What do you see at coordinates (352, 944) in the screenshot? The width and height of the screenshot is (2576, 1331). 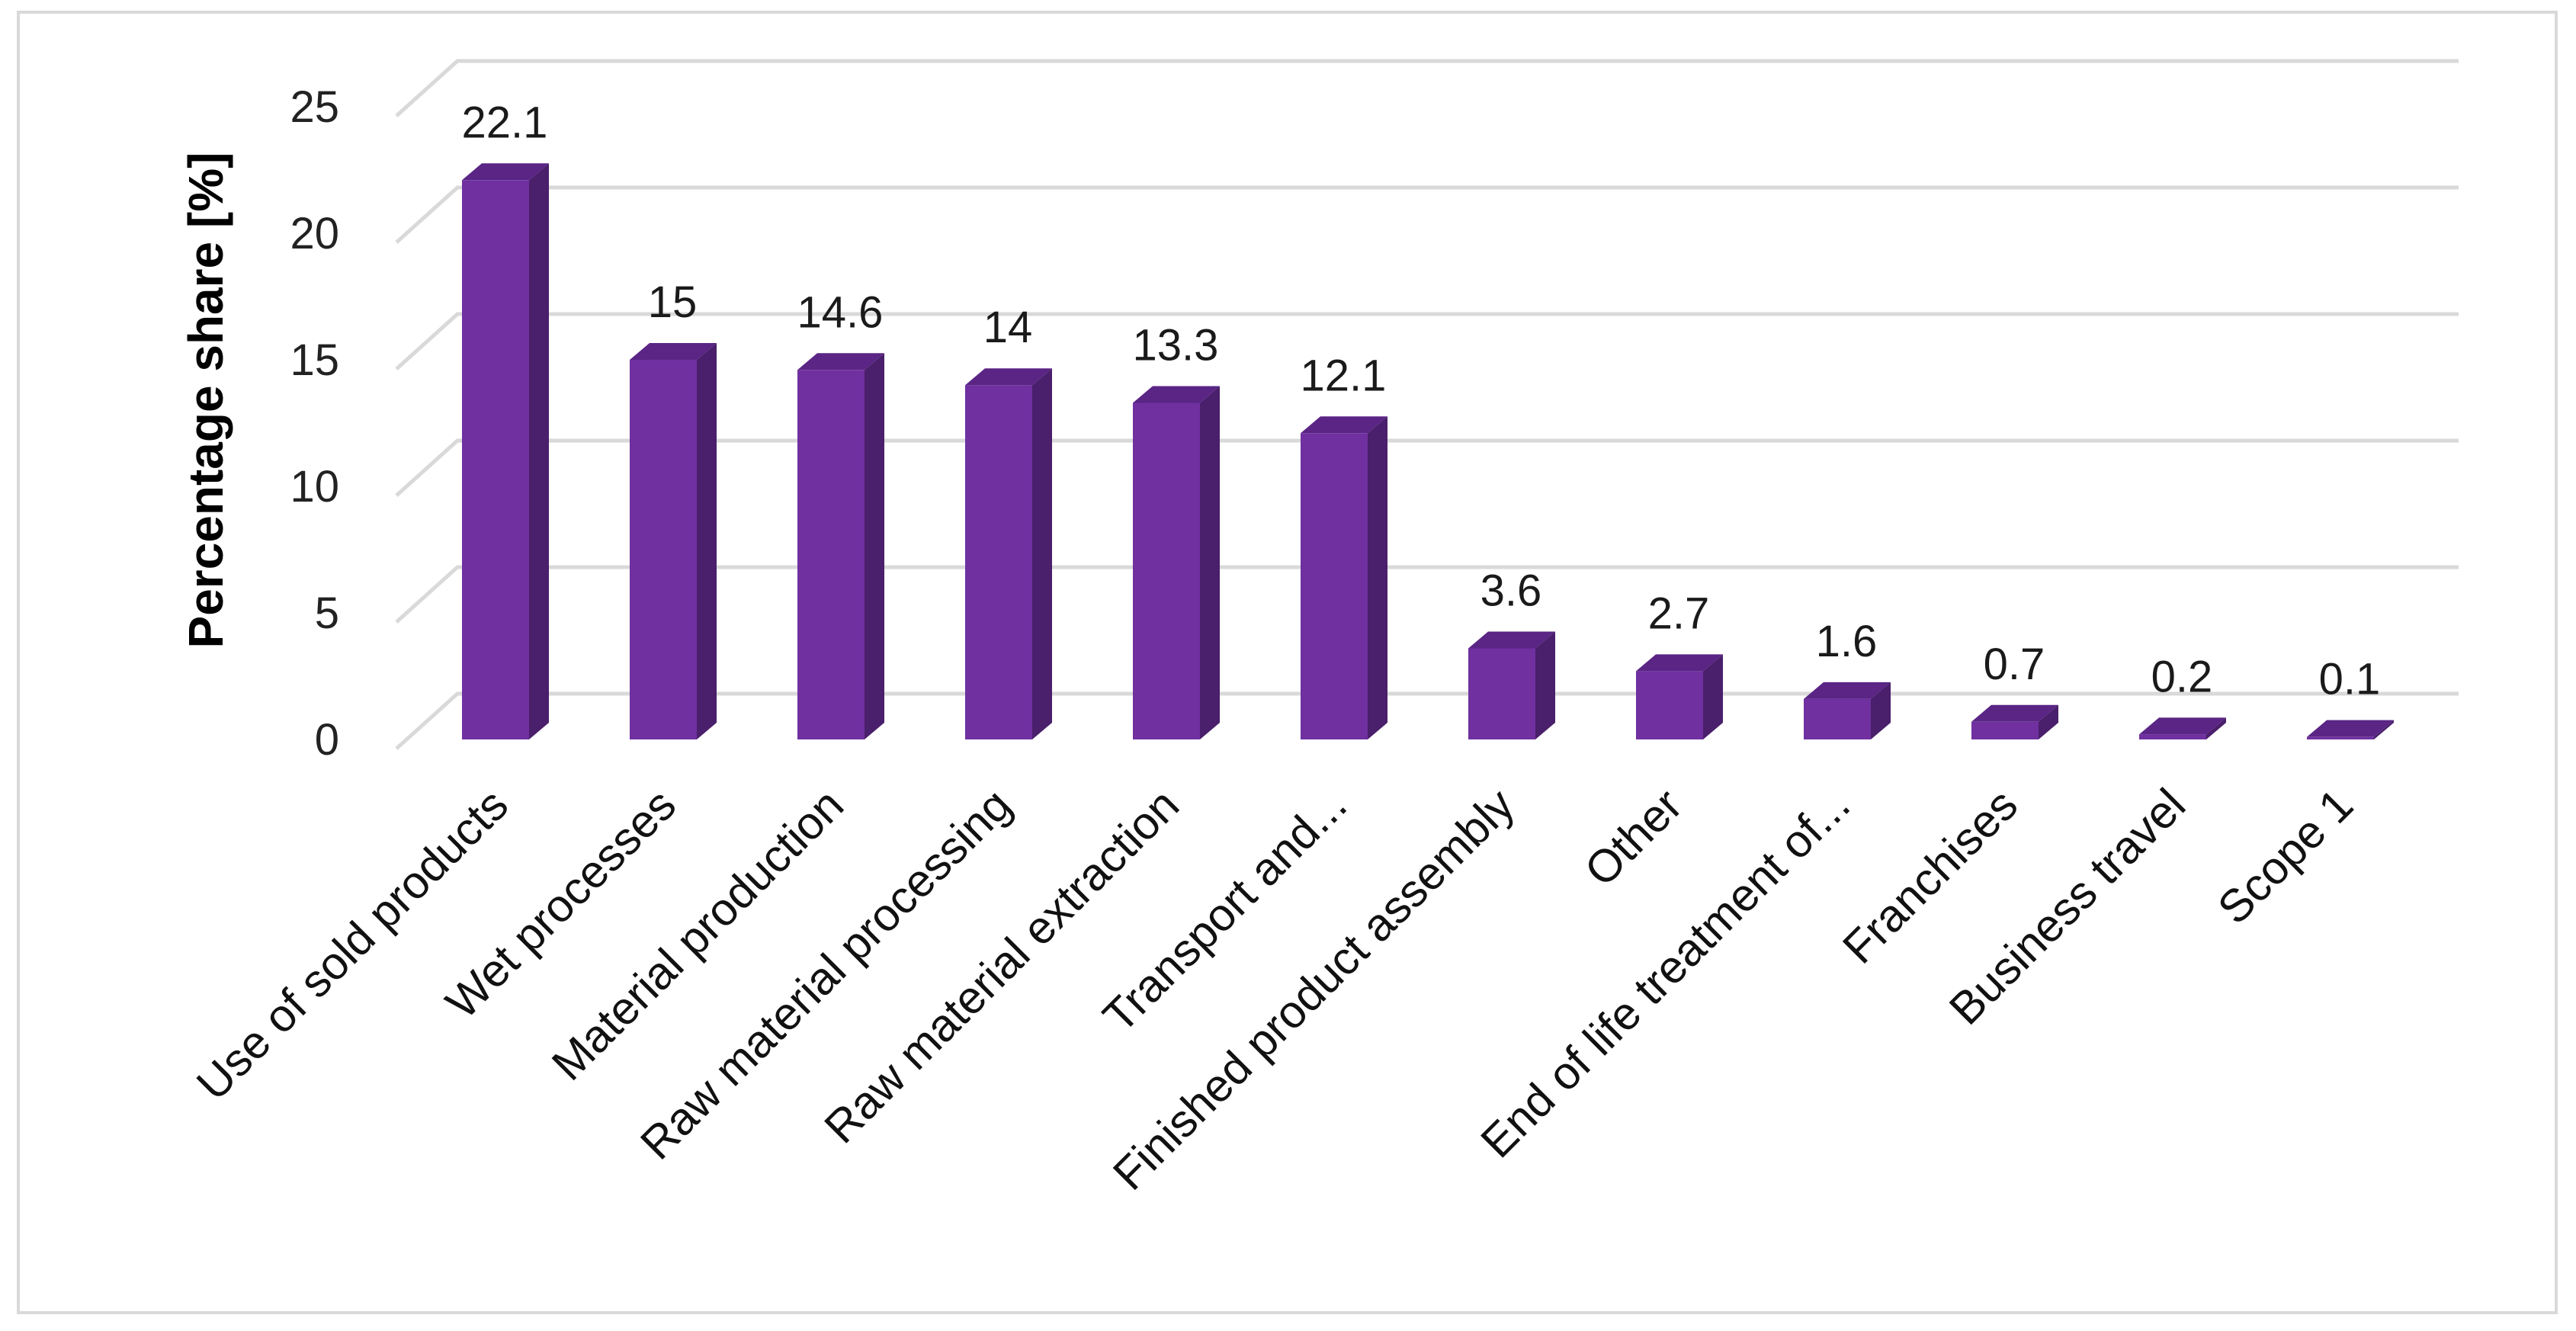 I see `x-tick-label: Use of sold products` at bounding box center [352, 944].